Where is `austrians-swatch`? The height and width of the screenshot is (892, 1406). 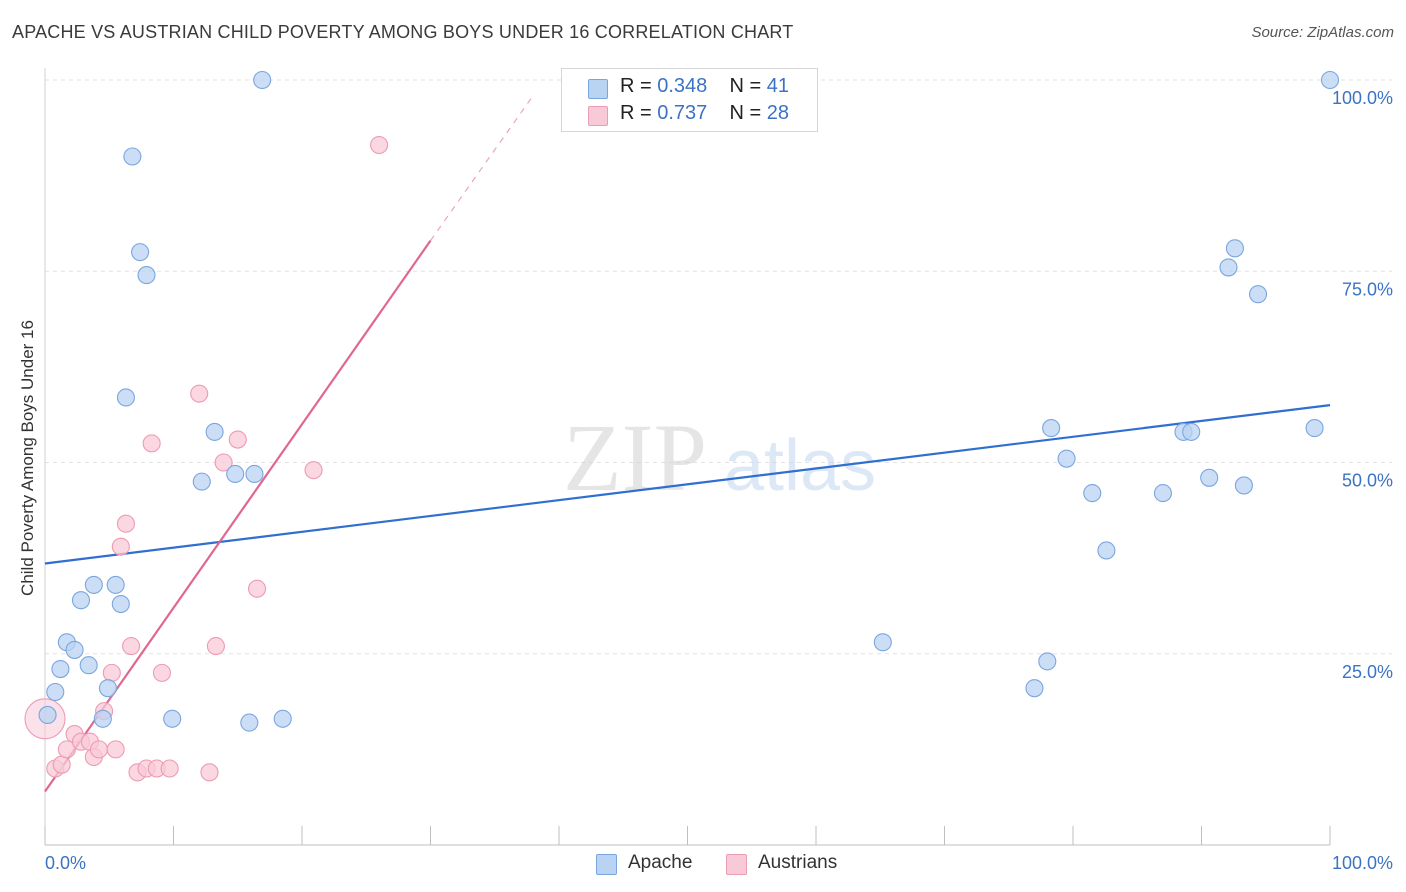
austrians-swatch is located at coordinates (598, 116).